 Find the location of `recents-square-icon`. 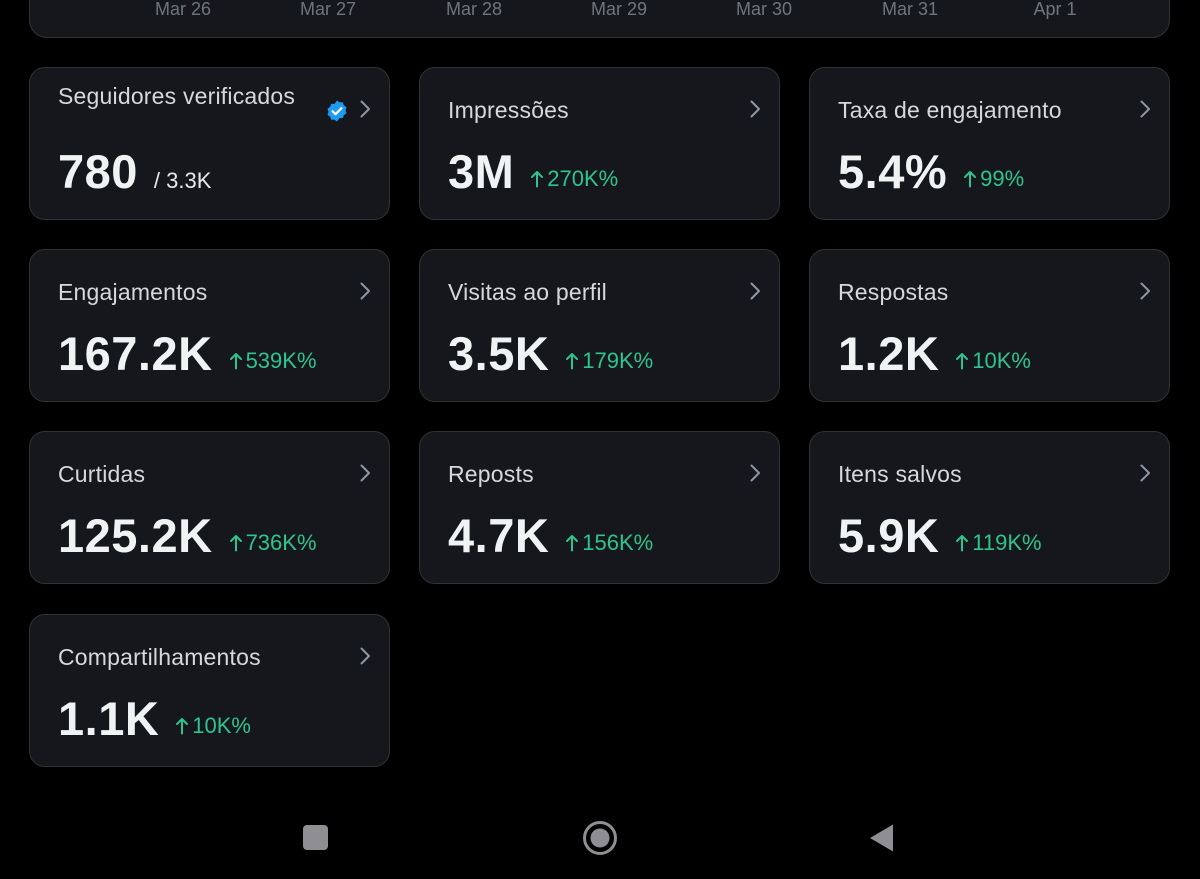

recents-square-icon is located at coordinates (315, 837).